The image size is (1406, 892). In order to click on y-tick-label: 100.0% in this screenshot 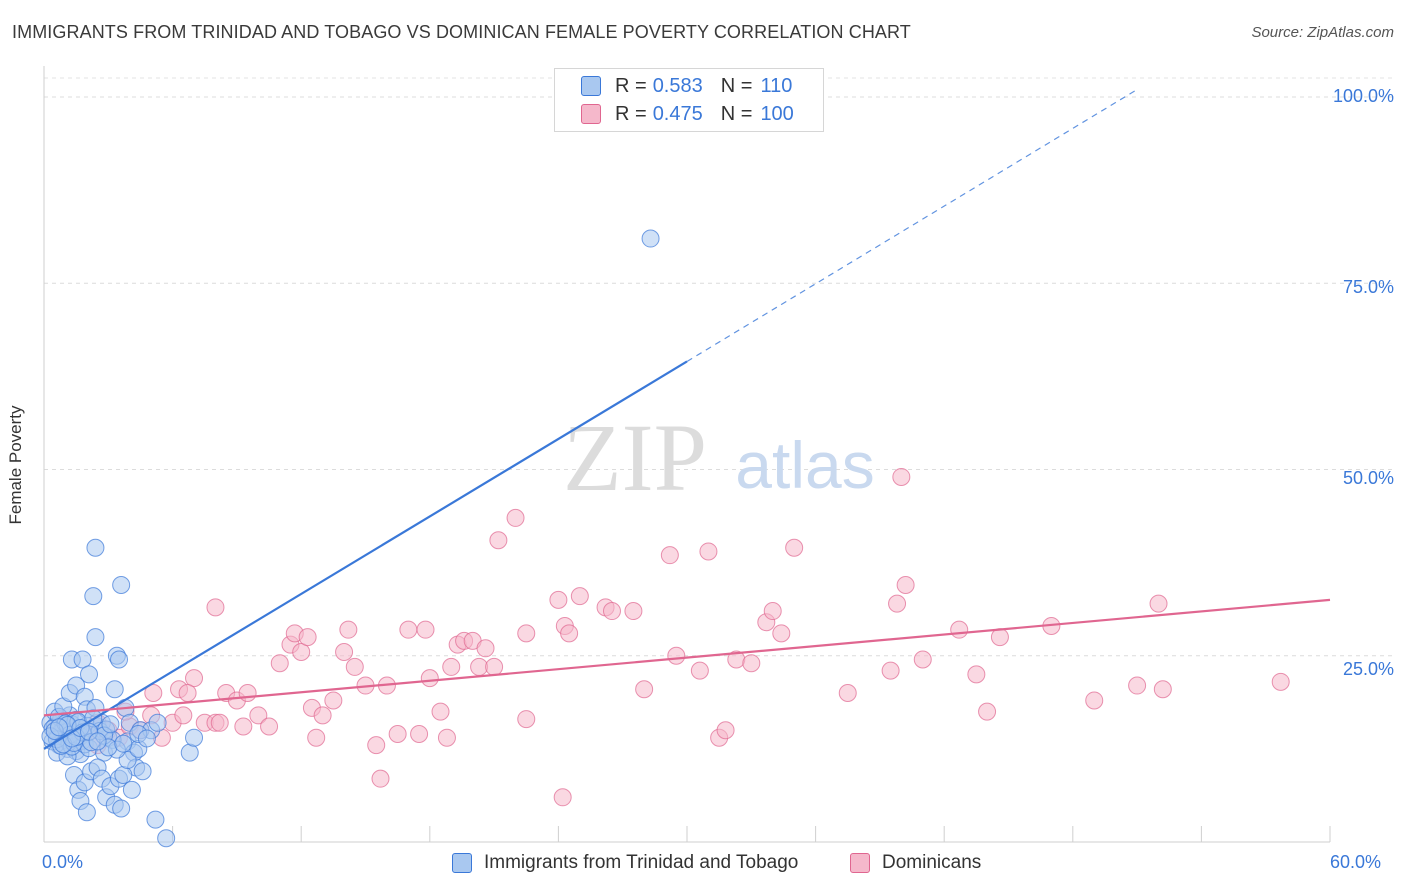, I will do `click(1363, 96)`.